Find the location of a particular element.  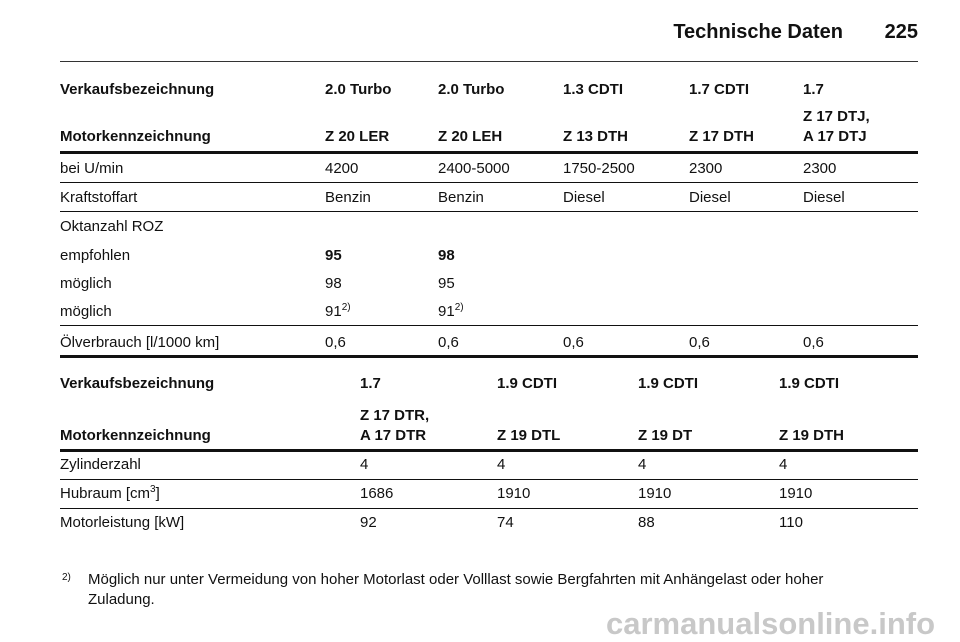

table-cell: Hubraum [cm3] is located at coordinates (110, 494).